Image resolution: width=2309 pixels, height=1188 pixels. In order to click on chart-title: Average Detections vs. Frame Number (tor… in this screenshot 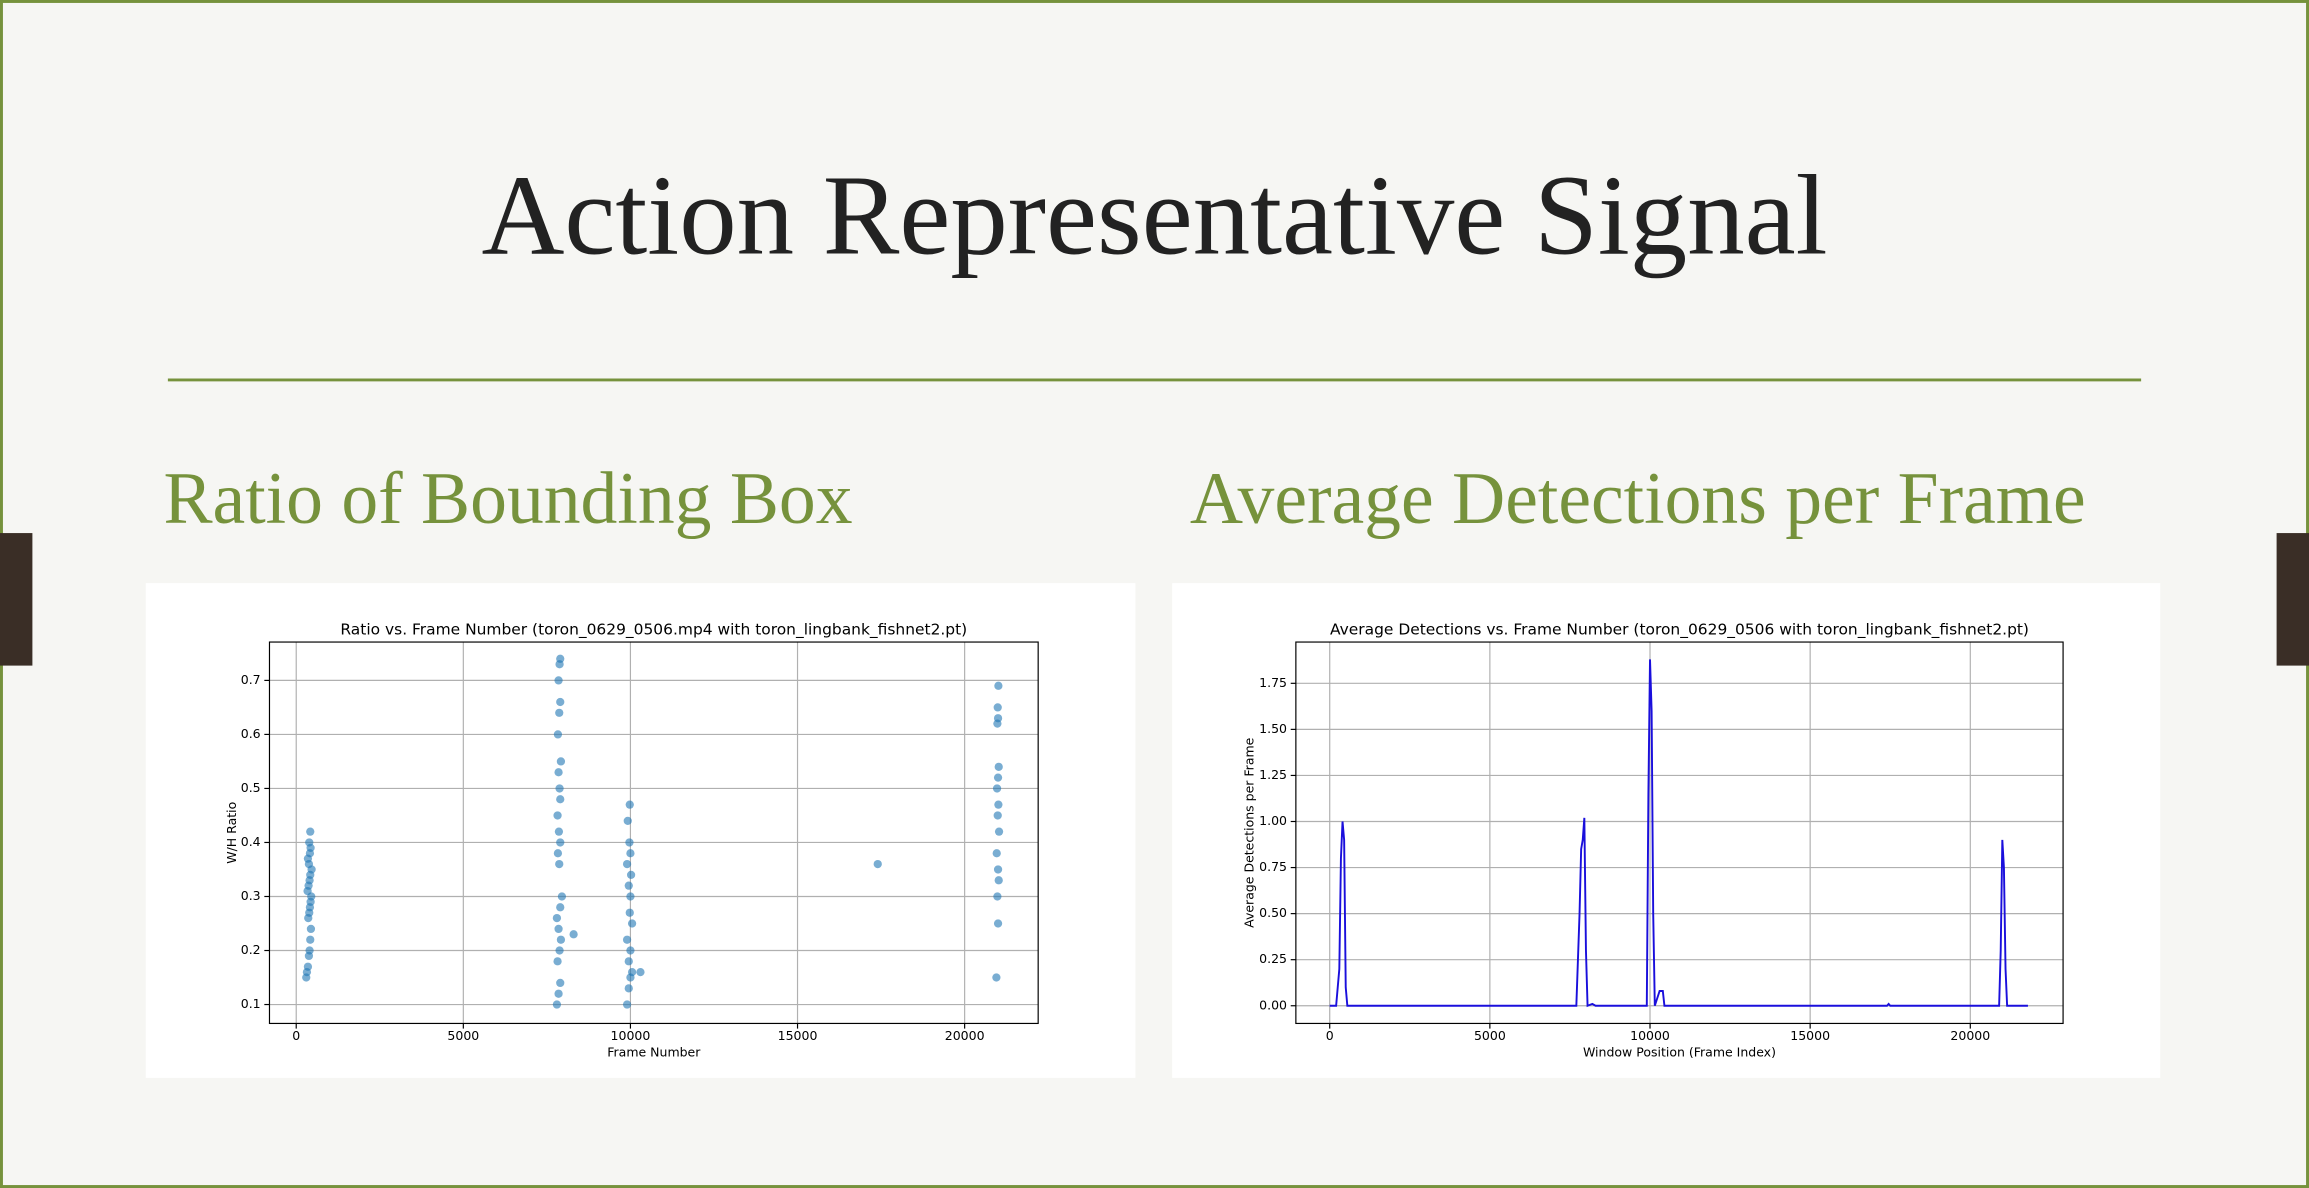, I will do `click(1679, 630)`.